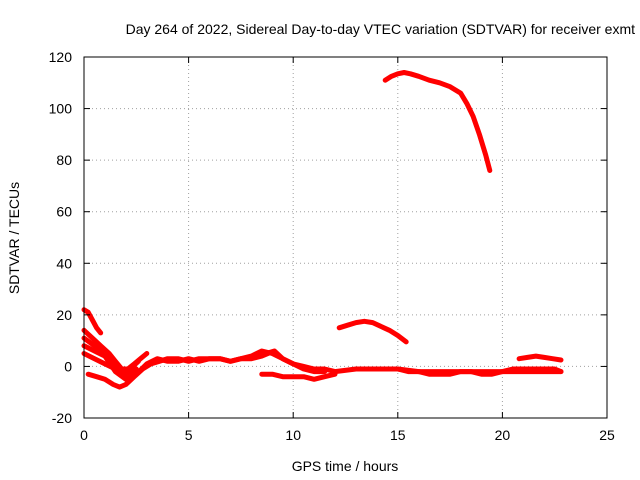 This screenshot has height=480, width=640. Describe the element at coordinates (84, 435) in the screenshot. I see `x-tick-label: 0` at that location.